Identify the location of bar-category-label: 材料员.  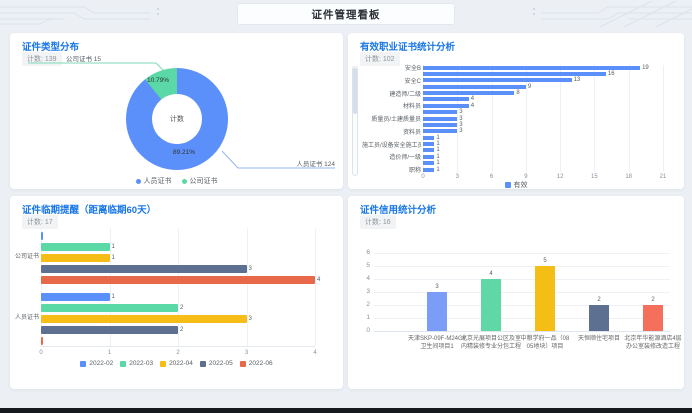
(411, 107).